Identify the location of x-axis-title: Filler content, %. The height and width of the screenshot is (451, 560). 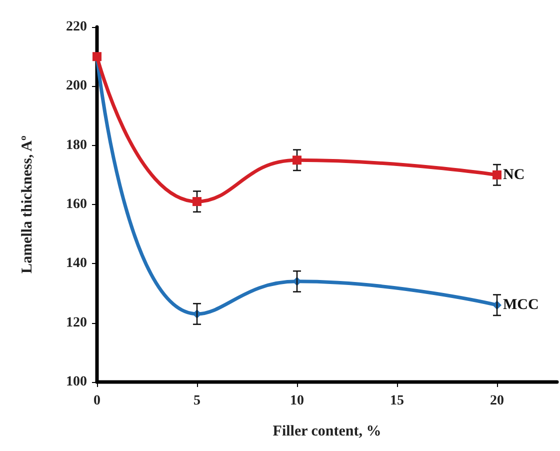
(327, 432).